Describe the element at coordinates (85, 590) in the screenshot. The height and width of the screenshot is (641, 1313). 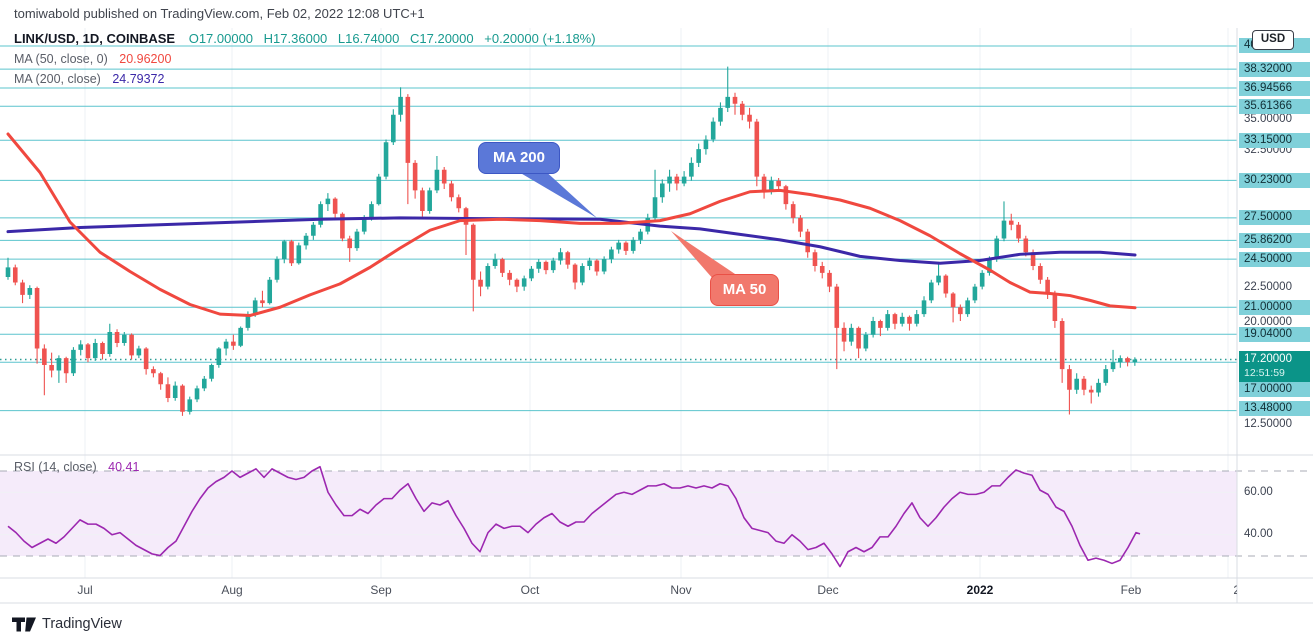
I see `time-tick-label: Jul` at that location.